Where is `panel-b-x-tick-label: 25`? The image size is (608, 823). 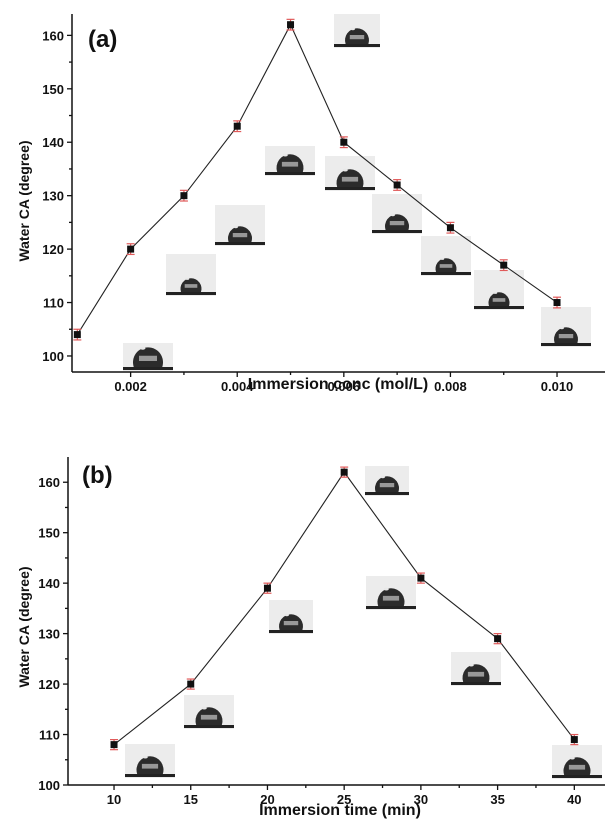 panel-b-x-tick-label: 25 is located at coordinates (344, 799).